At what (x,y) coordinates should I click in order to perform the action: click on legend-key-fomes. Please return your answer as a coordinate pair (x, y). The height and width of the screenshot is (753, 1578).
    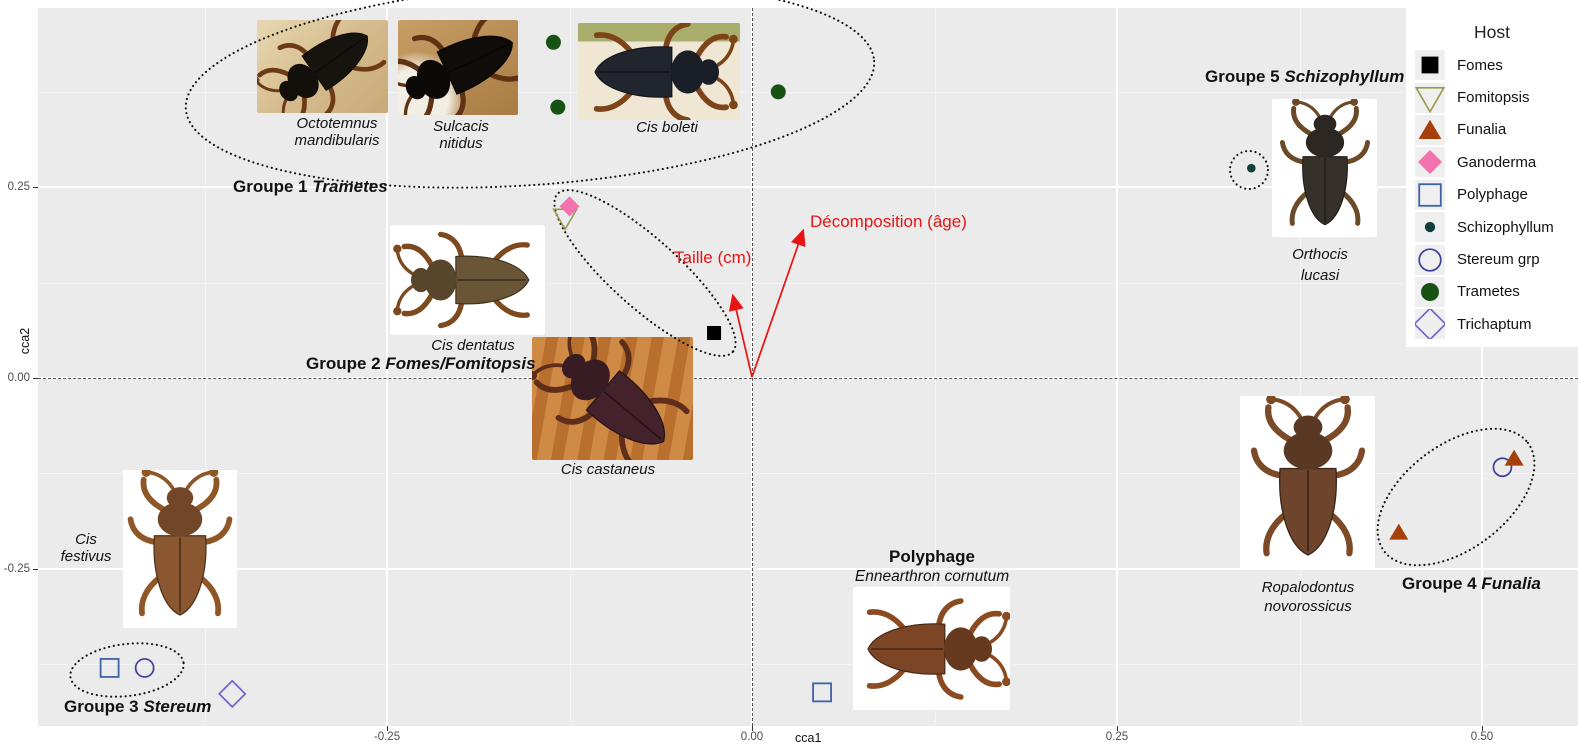
    Looking at the image, I should click on (1430, 65).